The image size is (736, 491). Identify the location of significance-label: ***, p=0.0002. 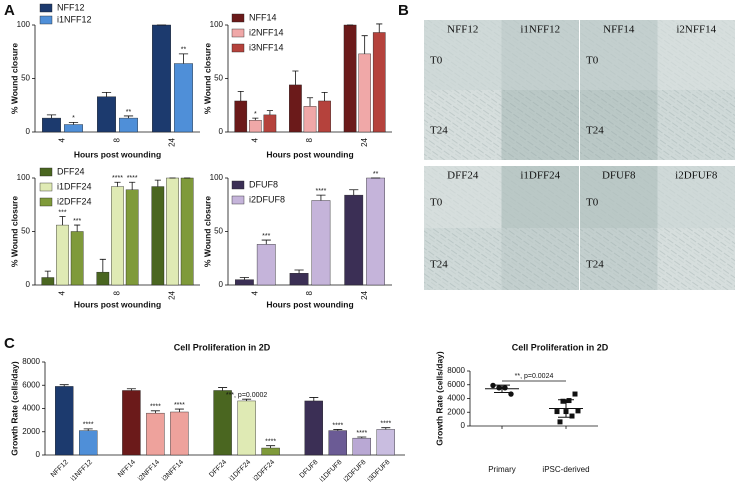
(247, 395).